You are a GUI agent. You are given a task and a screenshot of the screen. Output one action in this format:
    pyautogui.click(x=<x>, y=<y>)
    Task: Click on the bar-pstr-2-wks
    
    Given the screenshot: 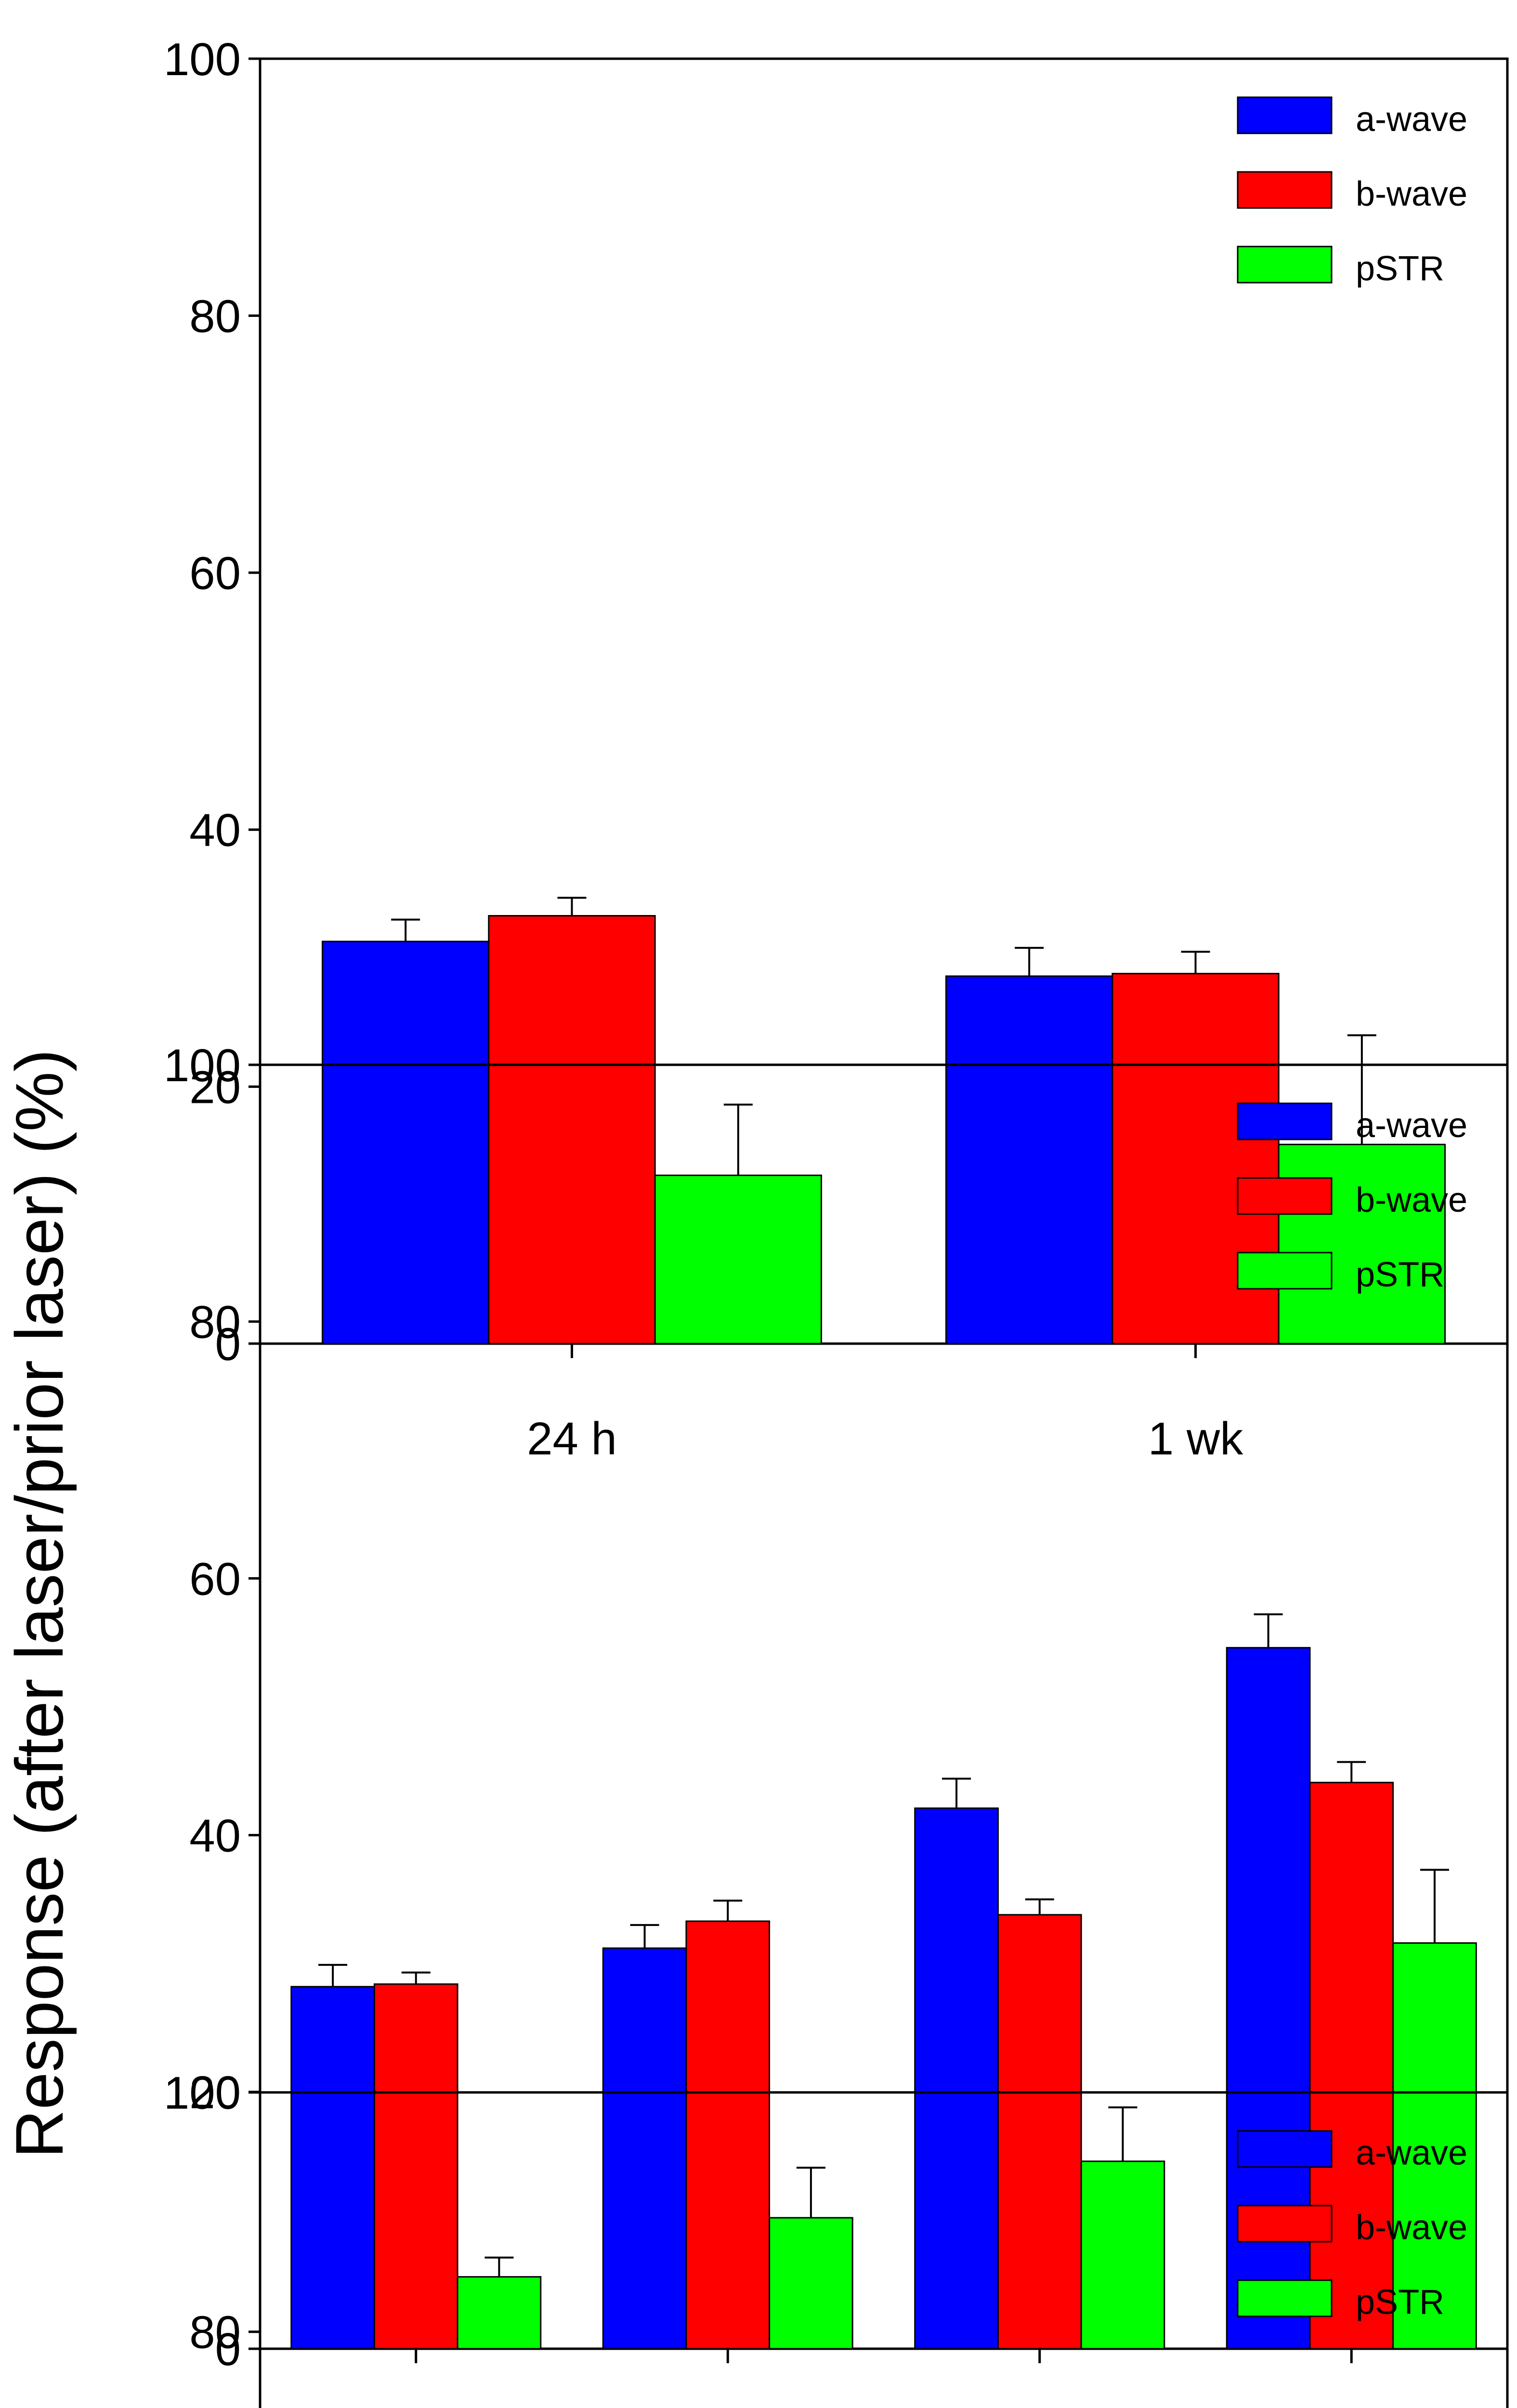 What is the action you would take?
    pyautogui.click(x=1122, y=2255)
    